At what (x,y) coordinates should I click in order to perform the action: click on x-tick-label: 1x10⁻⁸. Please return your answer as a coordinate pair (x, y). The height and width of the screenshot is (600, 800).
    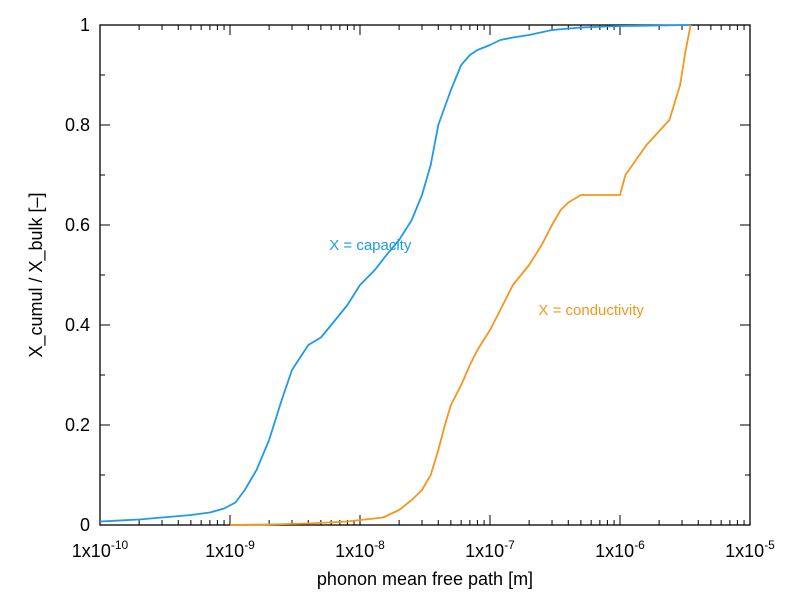
    Looking at the image, I should click on (360, 549).